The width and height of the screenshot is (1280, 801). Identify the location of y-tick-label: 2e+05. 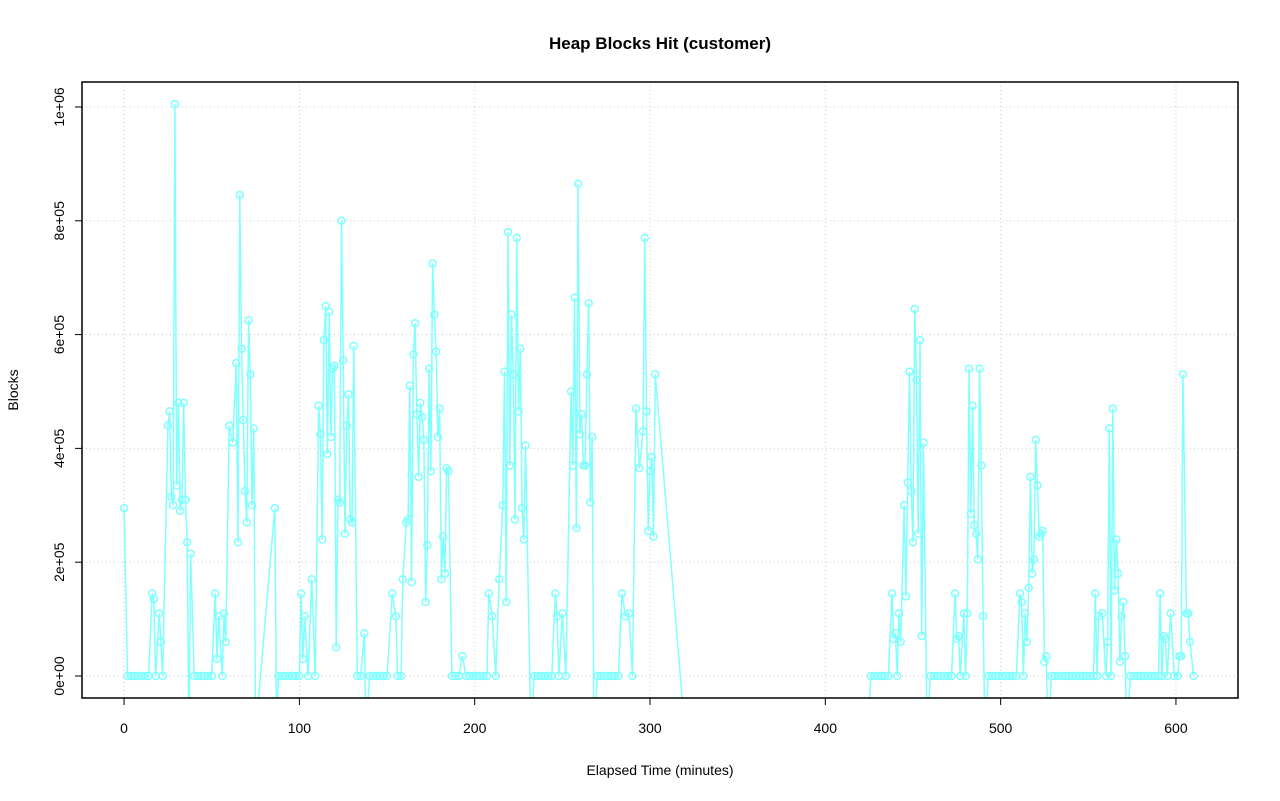
(59, 562).